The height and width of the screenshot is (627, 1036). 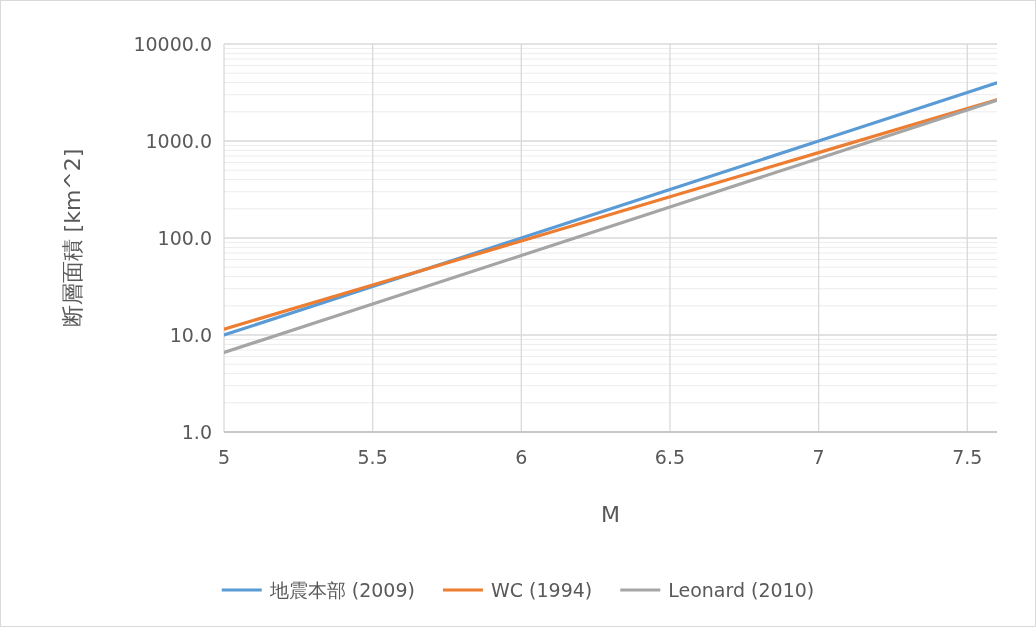 What do you see at coordinates (610, 514) in the screenshot?
I see `x-axis-title: M` at bounding box center [610, 514].